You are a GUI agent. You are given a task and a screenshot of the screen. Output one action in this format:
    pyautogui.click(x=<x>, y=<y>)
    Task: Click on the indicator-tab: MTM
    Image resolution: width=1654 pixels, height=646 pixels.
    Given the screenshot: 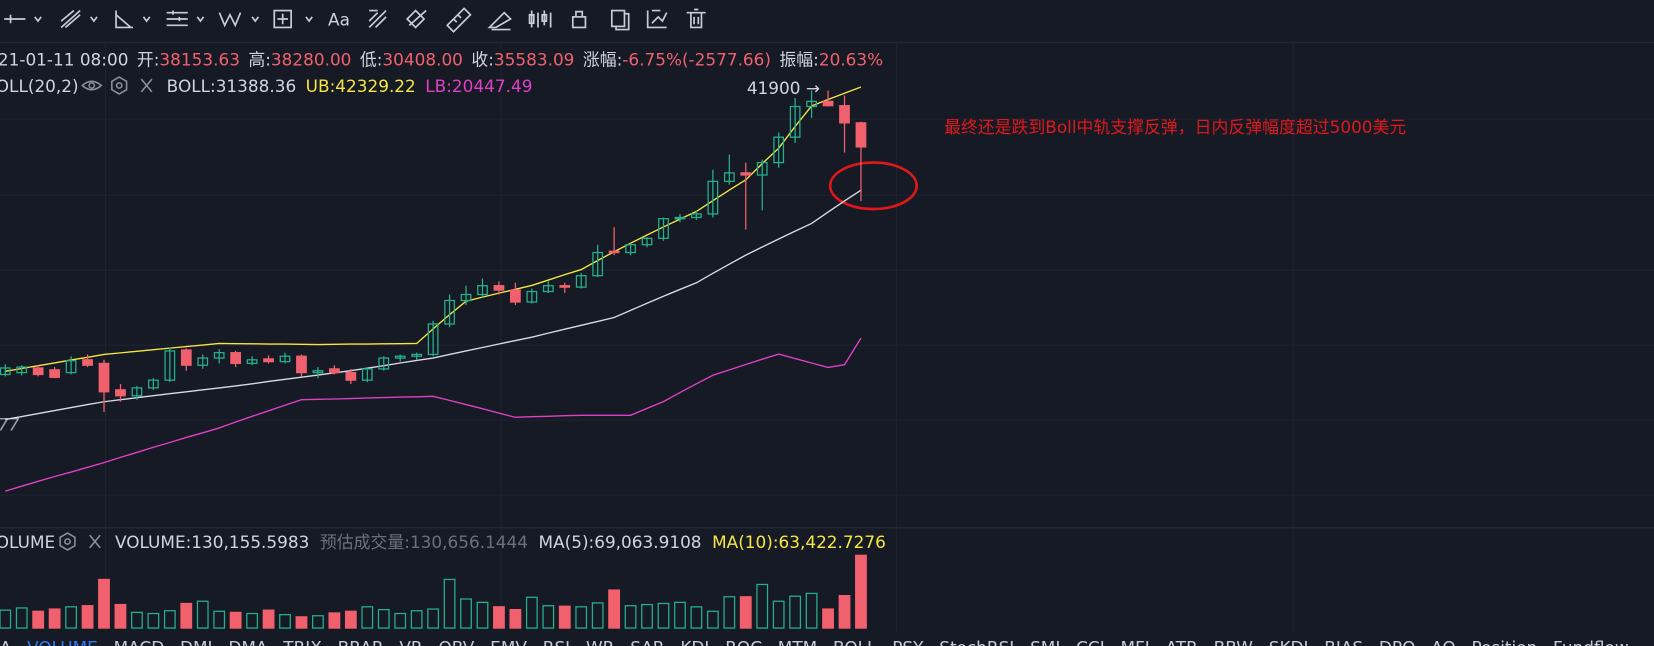 What is the action you would take?
    pyautogui.click(x=797, y=641)
    